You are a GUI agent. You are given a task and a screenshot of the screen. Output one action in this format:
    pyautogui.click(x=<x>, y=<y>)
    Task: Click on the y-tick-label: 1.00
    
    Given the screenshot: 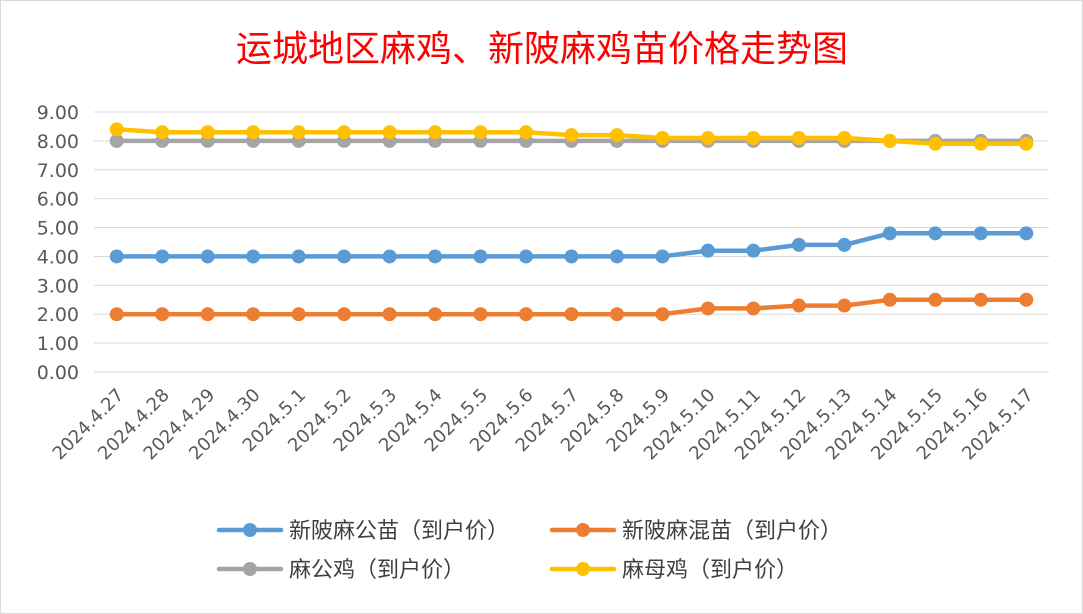 What is the action you would take?
    pyautogui.click(x=58, y=344)
    